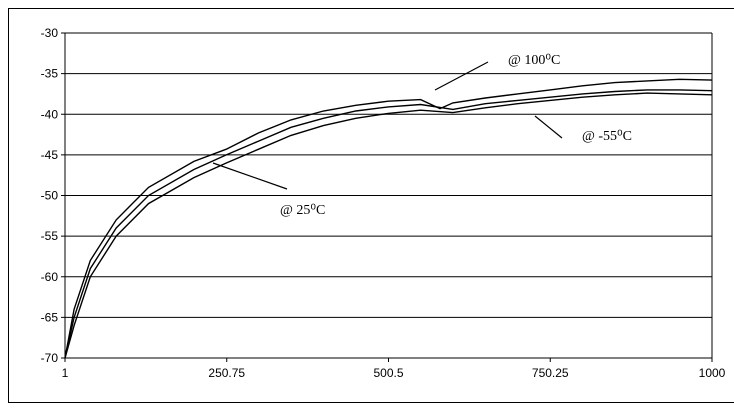  Describe the element at coordinates (226, 373) in the screenshot. I see `x-tick-label: 250.75` at that location.